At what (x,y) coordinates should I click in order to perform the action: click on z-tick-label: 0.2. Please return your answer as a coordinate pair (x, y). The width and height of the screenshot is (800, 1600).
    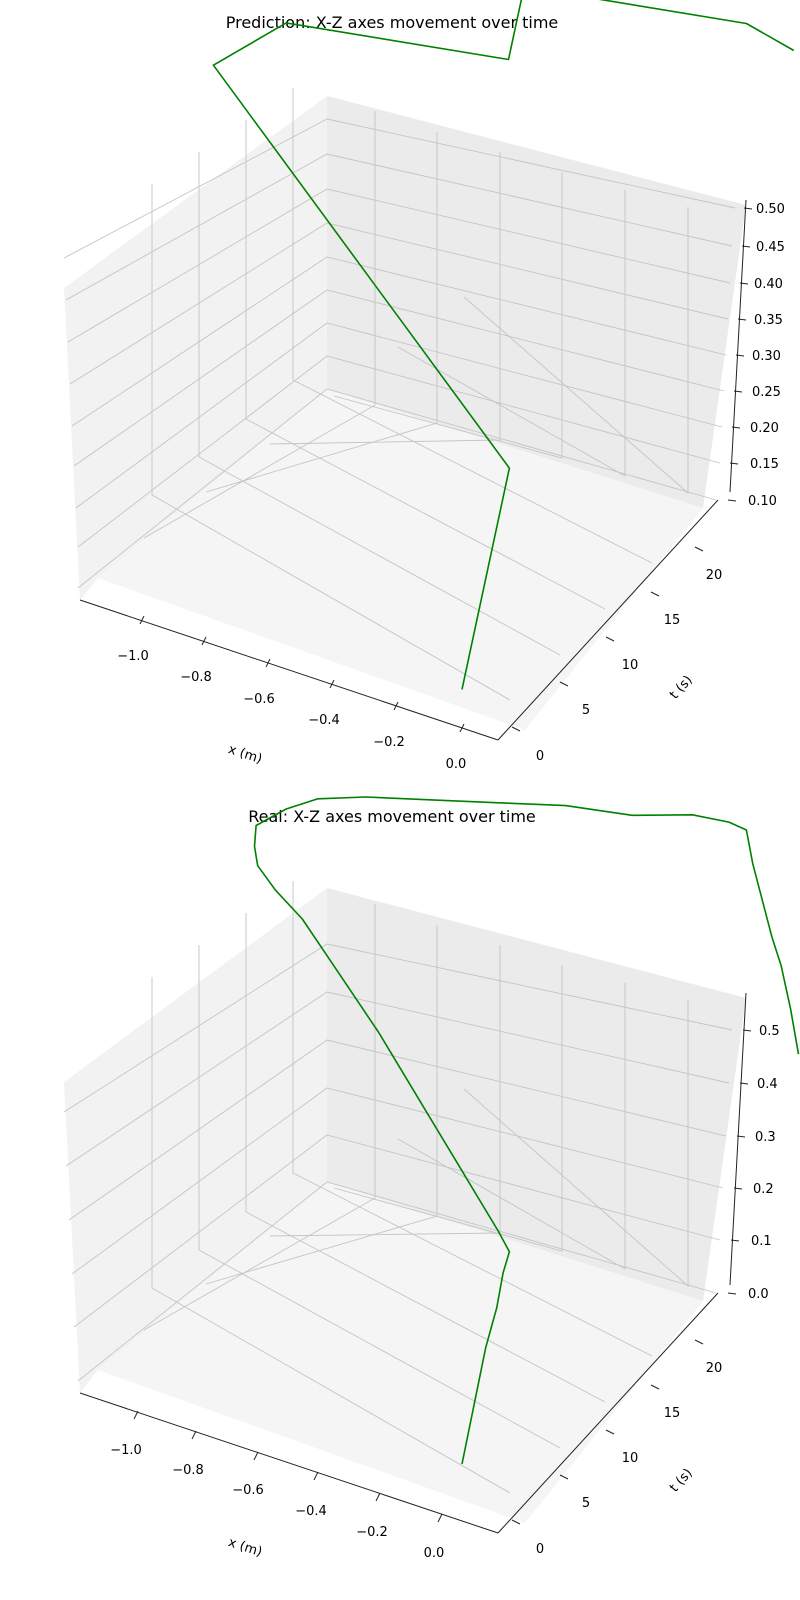
    Looking at the image, I should click on (763, 1189).